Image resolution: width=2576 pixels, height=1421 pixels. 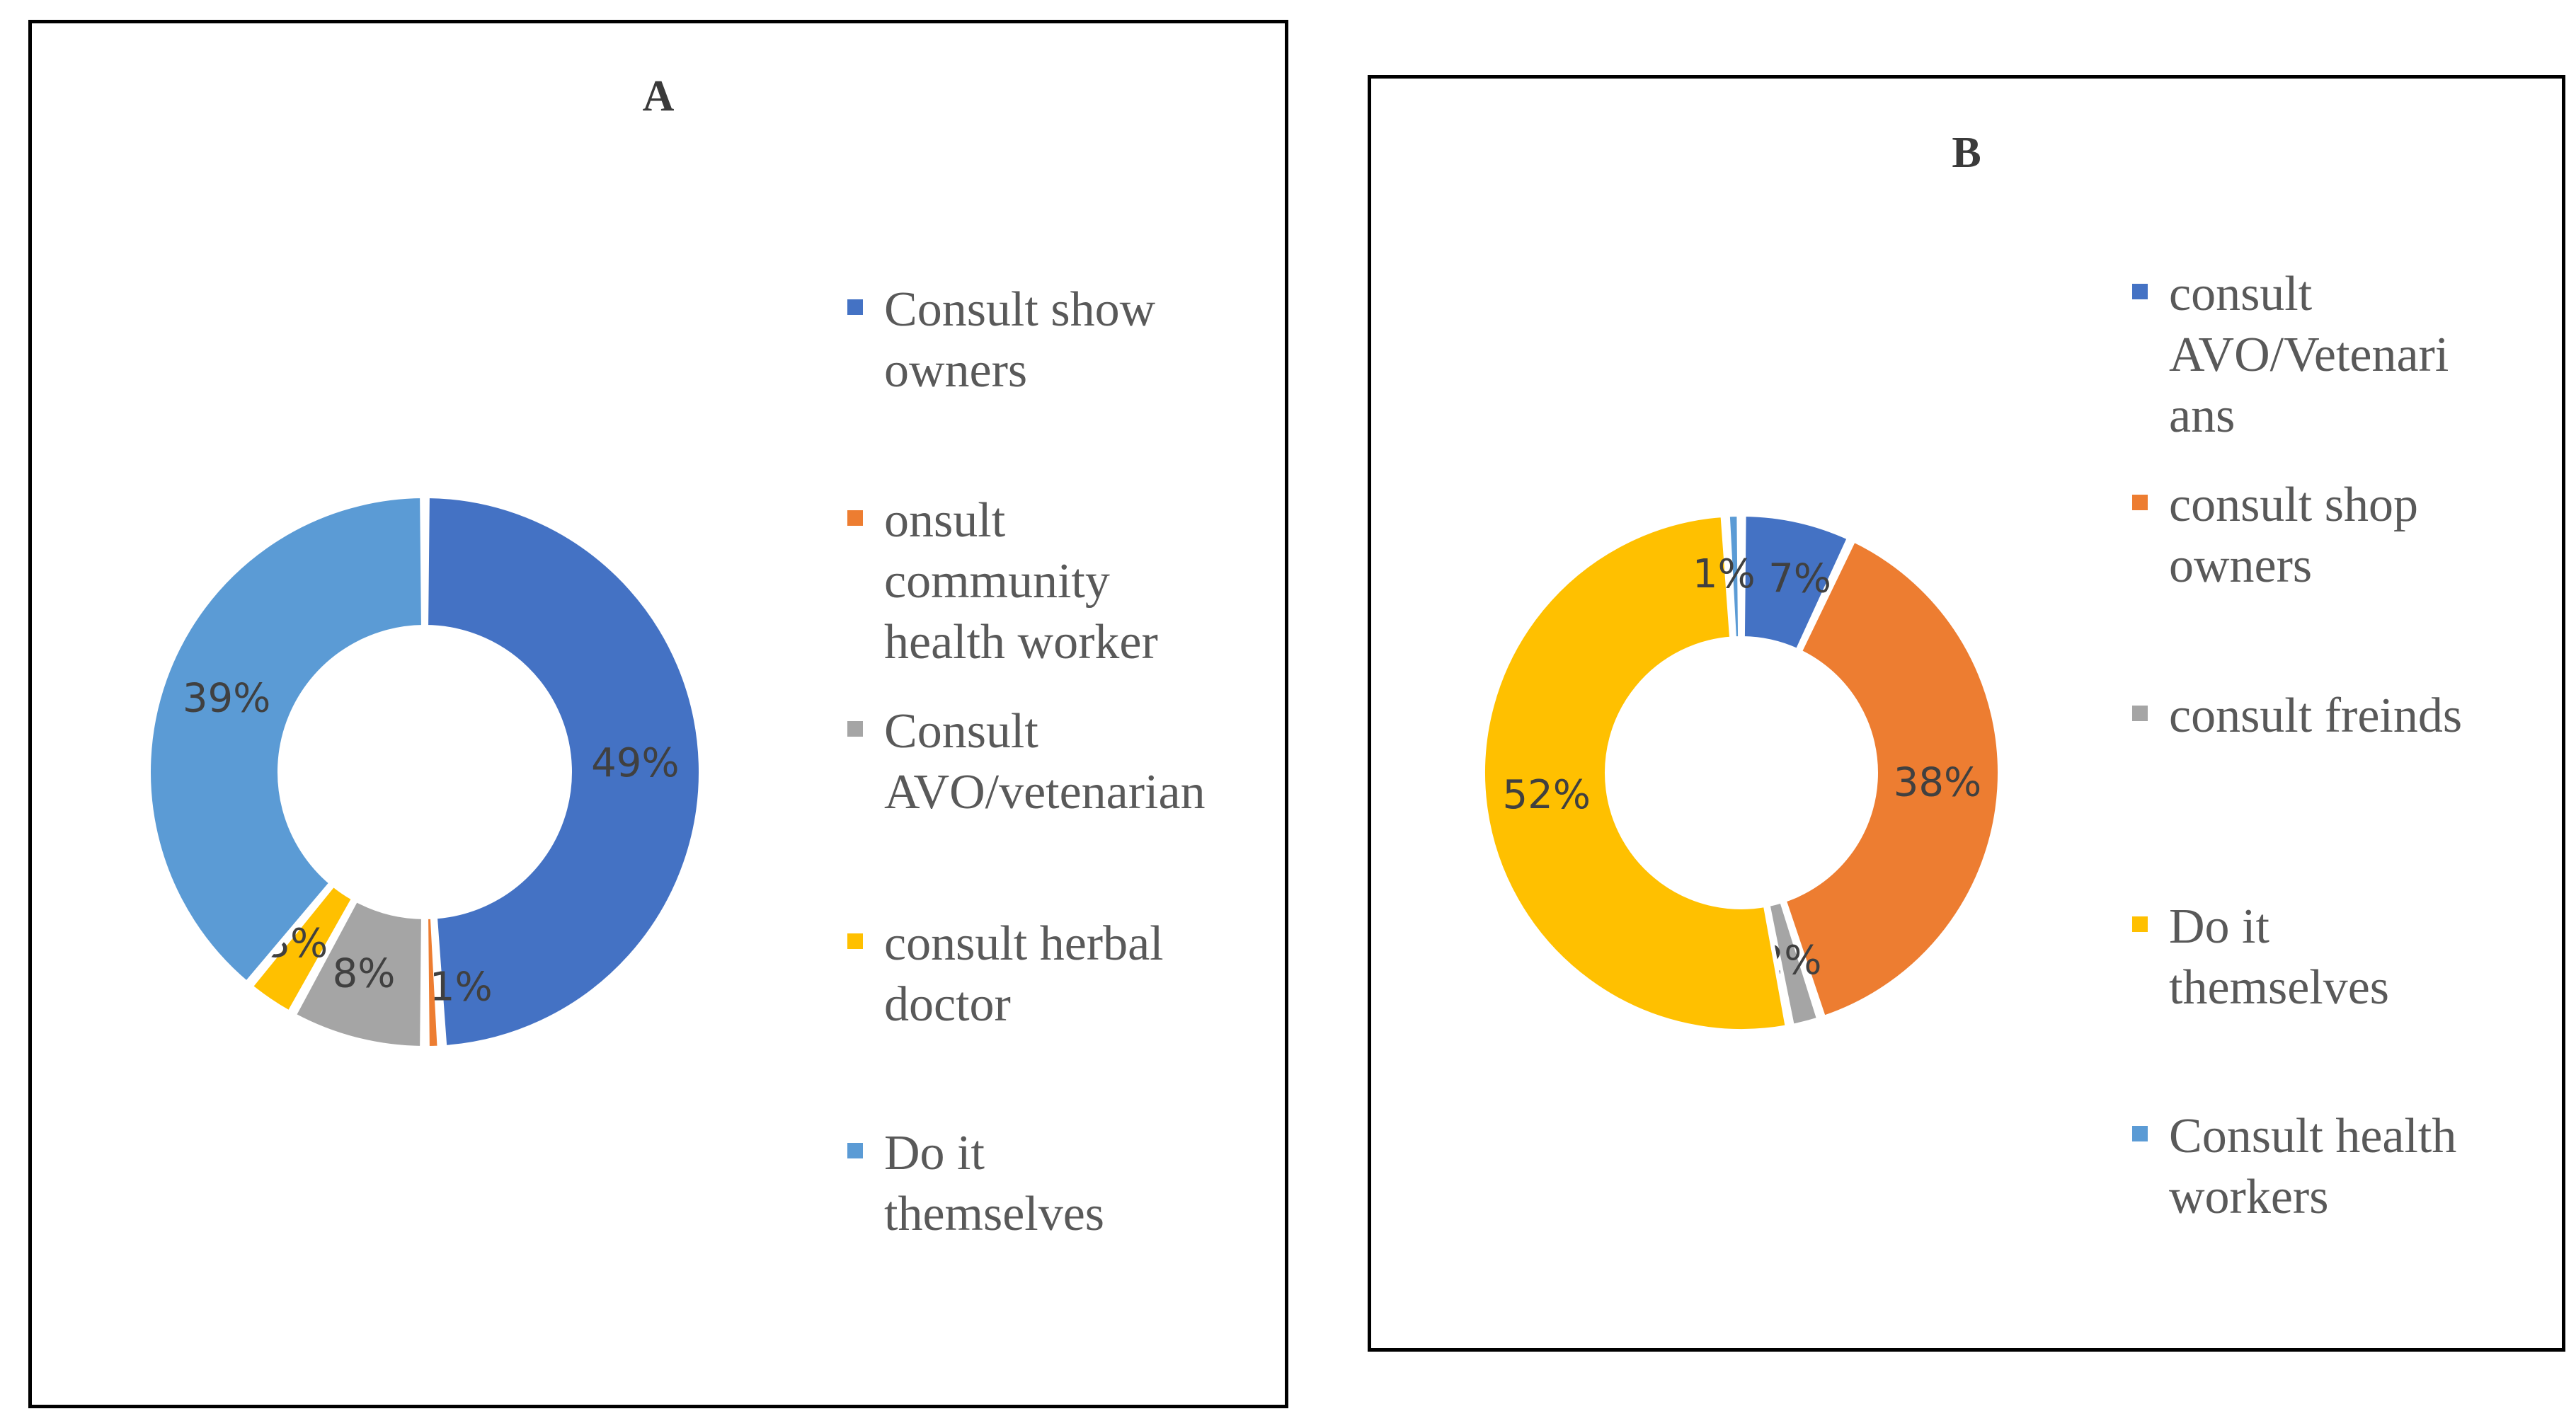 I want to click on slice-label-2: 1%, so click(x=461, y=987).